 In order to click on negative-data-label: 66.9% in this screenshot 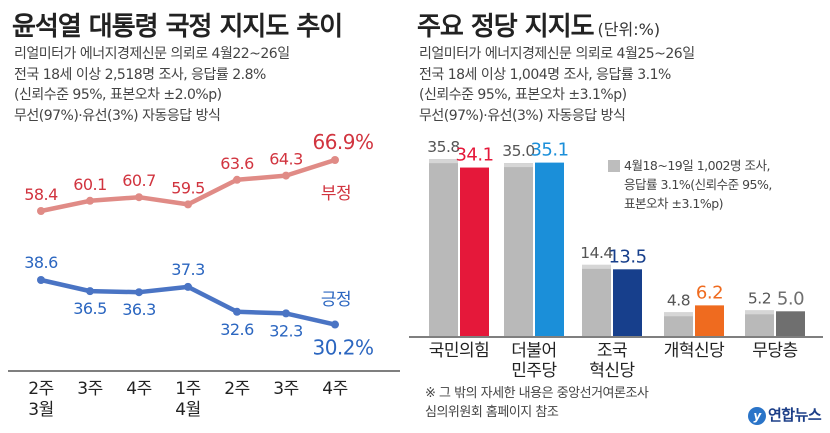, I will do `click(342, 142)`.